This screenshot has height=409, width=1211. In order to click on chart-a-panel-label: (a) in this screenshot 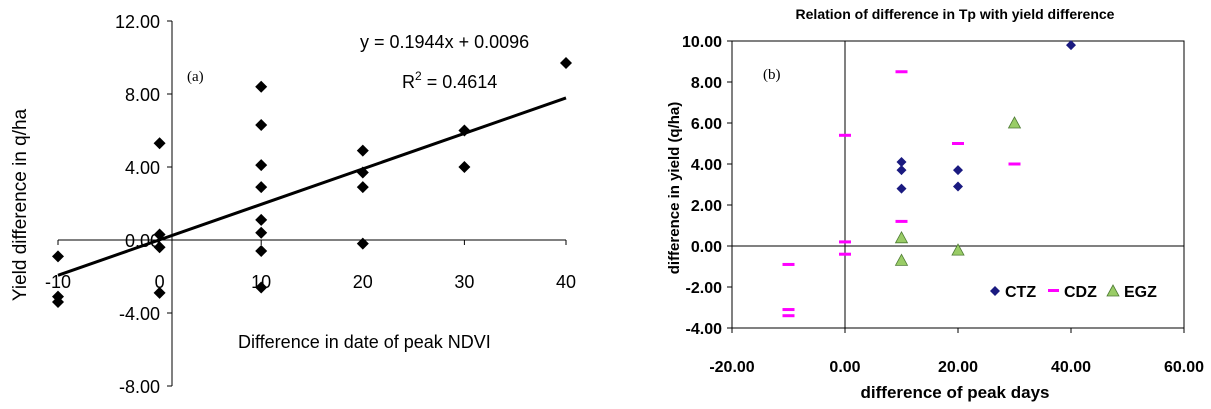, I will do `click(195, 77)`.